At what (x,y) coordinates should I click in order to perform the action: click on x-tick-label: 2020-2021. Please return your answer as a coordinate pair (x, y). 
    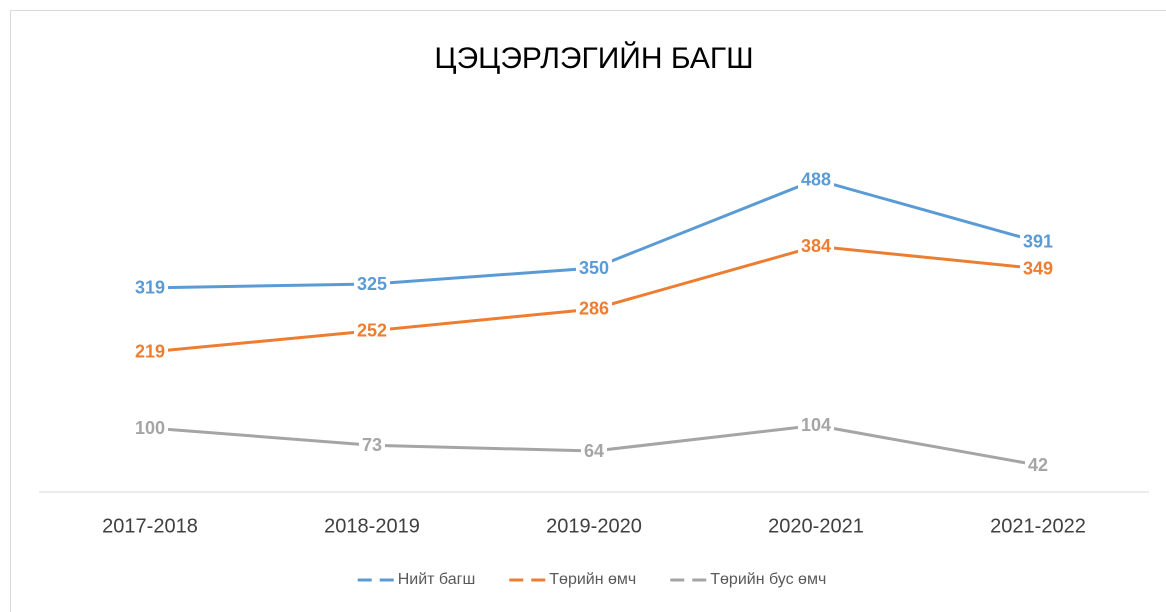
    Looking at the image, I should click on (816, 526).